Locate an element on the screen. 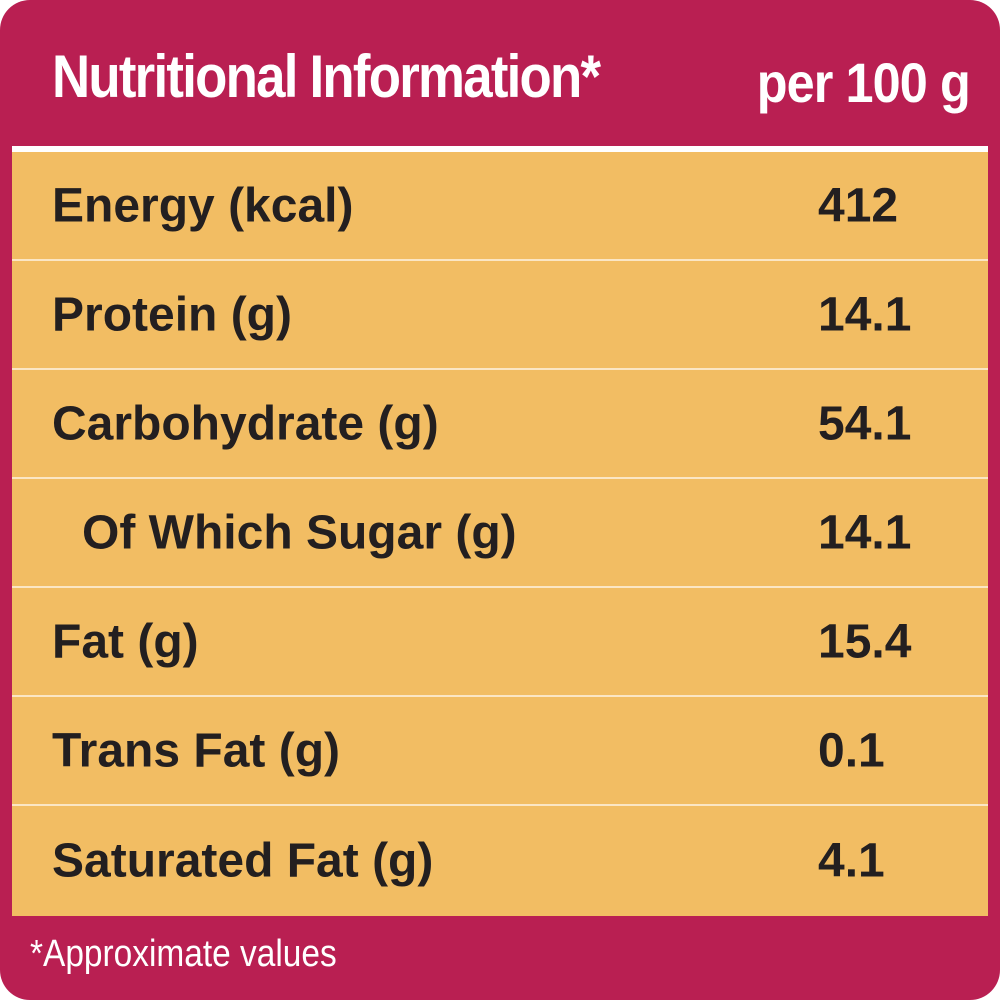 The width and height of the screenshot is (1000, 1000). nutrient-label: Of Which Sugar (g) is located at coordinates (299, 532).